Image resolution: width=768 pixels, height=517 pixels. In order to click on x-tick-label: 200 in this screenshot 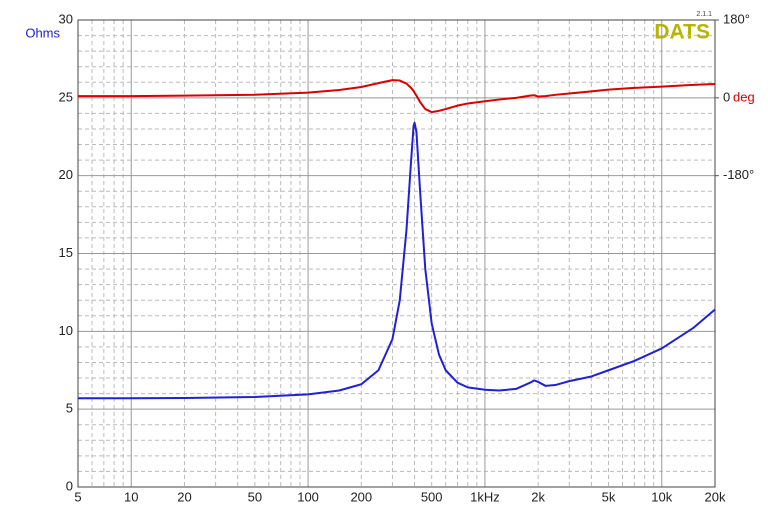, I will do `click(361, 496)`.